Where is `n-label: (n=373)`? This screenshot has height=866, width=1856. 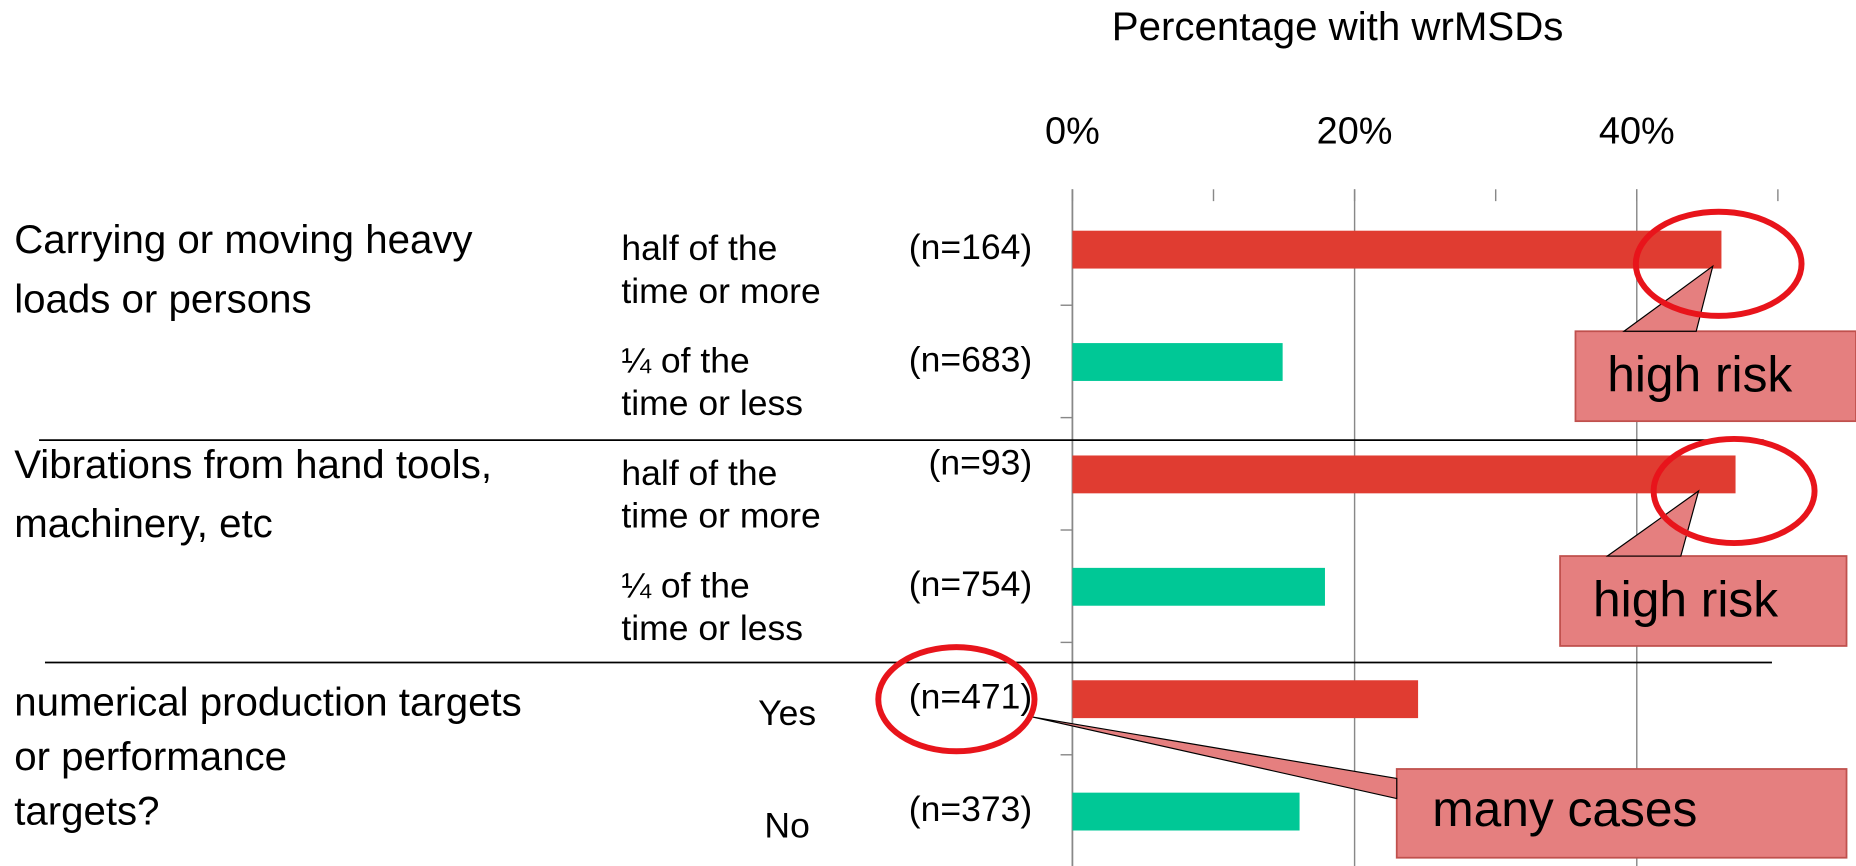 n-label: (n=373) is located at coordinates (970, 809).